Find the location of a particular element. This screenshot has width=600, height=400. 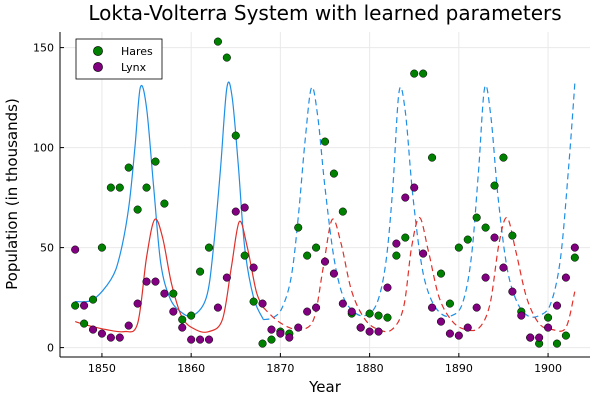

curve-lynx_fit is located at coordinates (169, 275).